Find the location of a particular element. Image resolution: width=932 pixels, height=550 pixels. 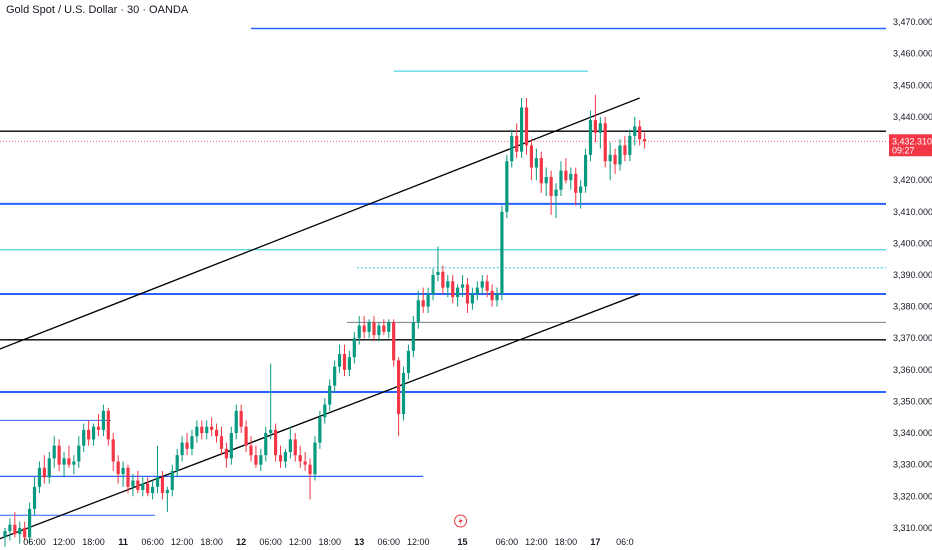

y-tick-label-9: 3,400.000 is located at coordinates (912, 243).